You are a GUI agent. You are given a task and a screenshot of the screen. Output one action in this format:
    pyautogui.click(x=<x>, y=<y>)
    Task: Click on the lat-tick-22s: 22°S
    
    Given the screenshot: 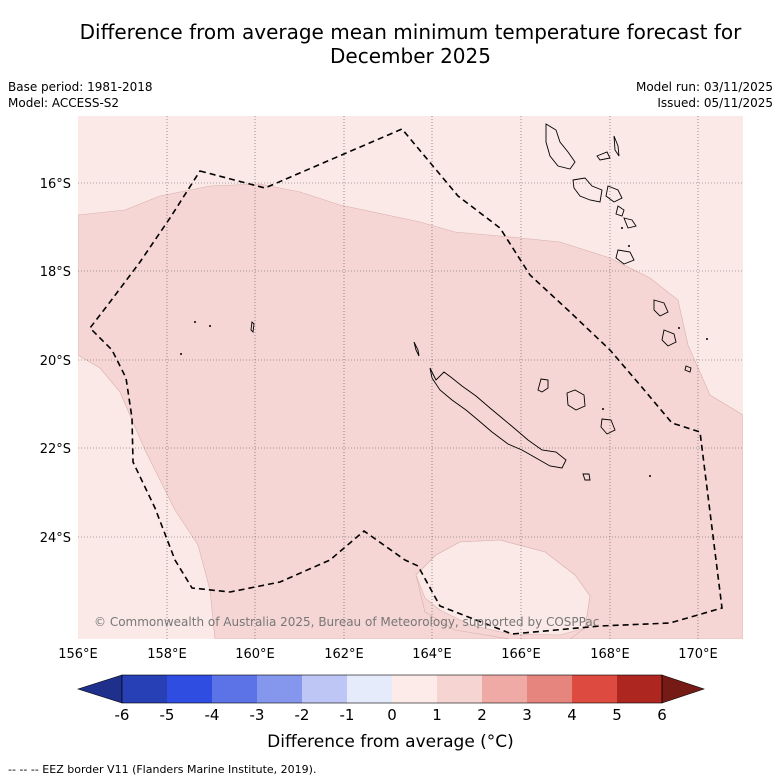 What is the action you would take?
    pyautogui.click(x=55, y=449)
    